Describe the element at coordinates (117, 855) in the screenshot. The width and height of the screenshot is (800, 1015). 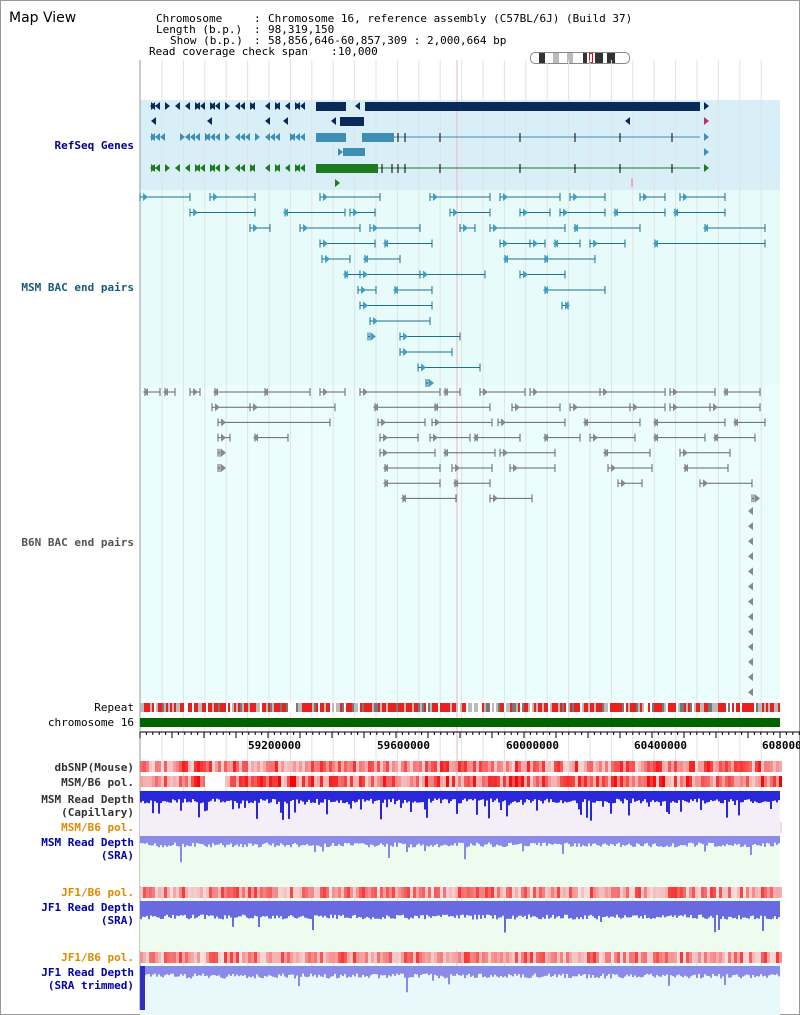
I see `track-label-msm-depth-sra-2: (SRA)` at that location.